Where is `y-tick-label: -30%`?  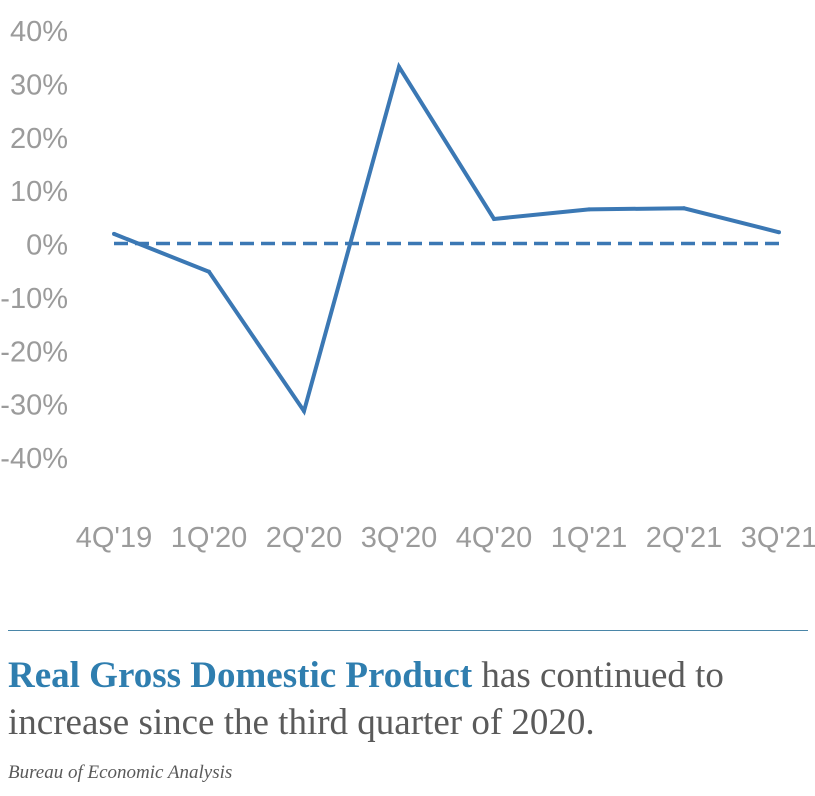
y-tick-label: -30% is located at coordinates (34, 406).